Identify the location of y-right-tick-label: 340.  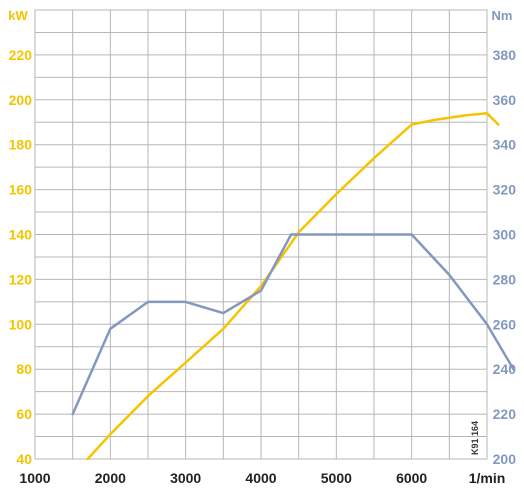
(505, 145).